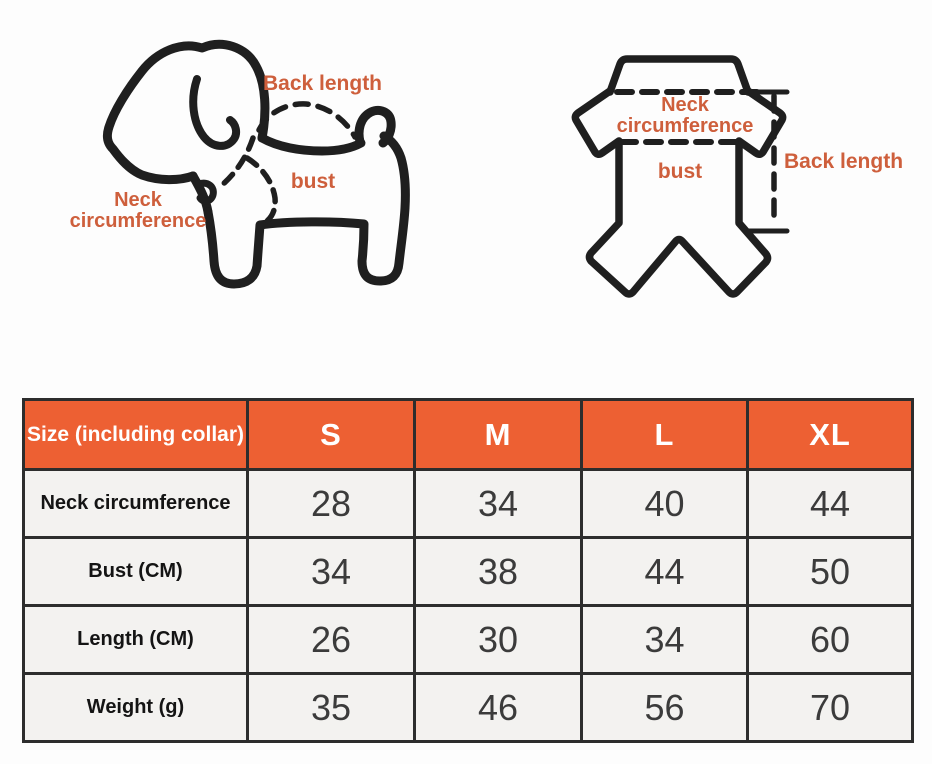 The width and height of the screenshot is (932, 764). What do you see at coordinates (331, 503) in the screenshot?
I see `cell-neck-s: 28` at bounding box center [331, 503].